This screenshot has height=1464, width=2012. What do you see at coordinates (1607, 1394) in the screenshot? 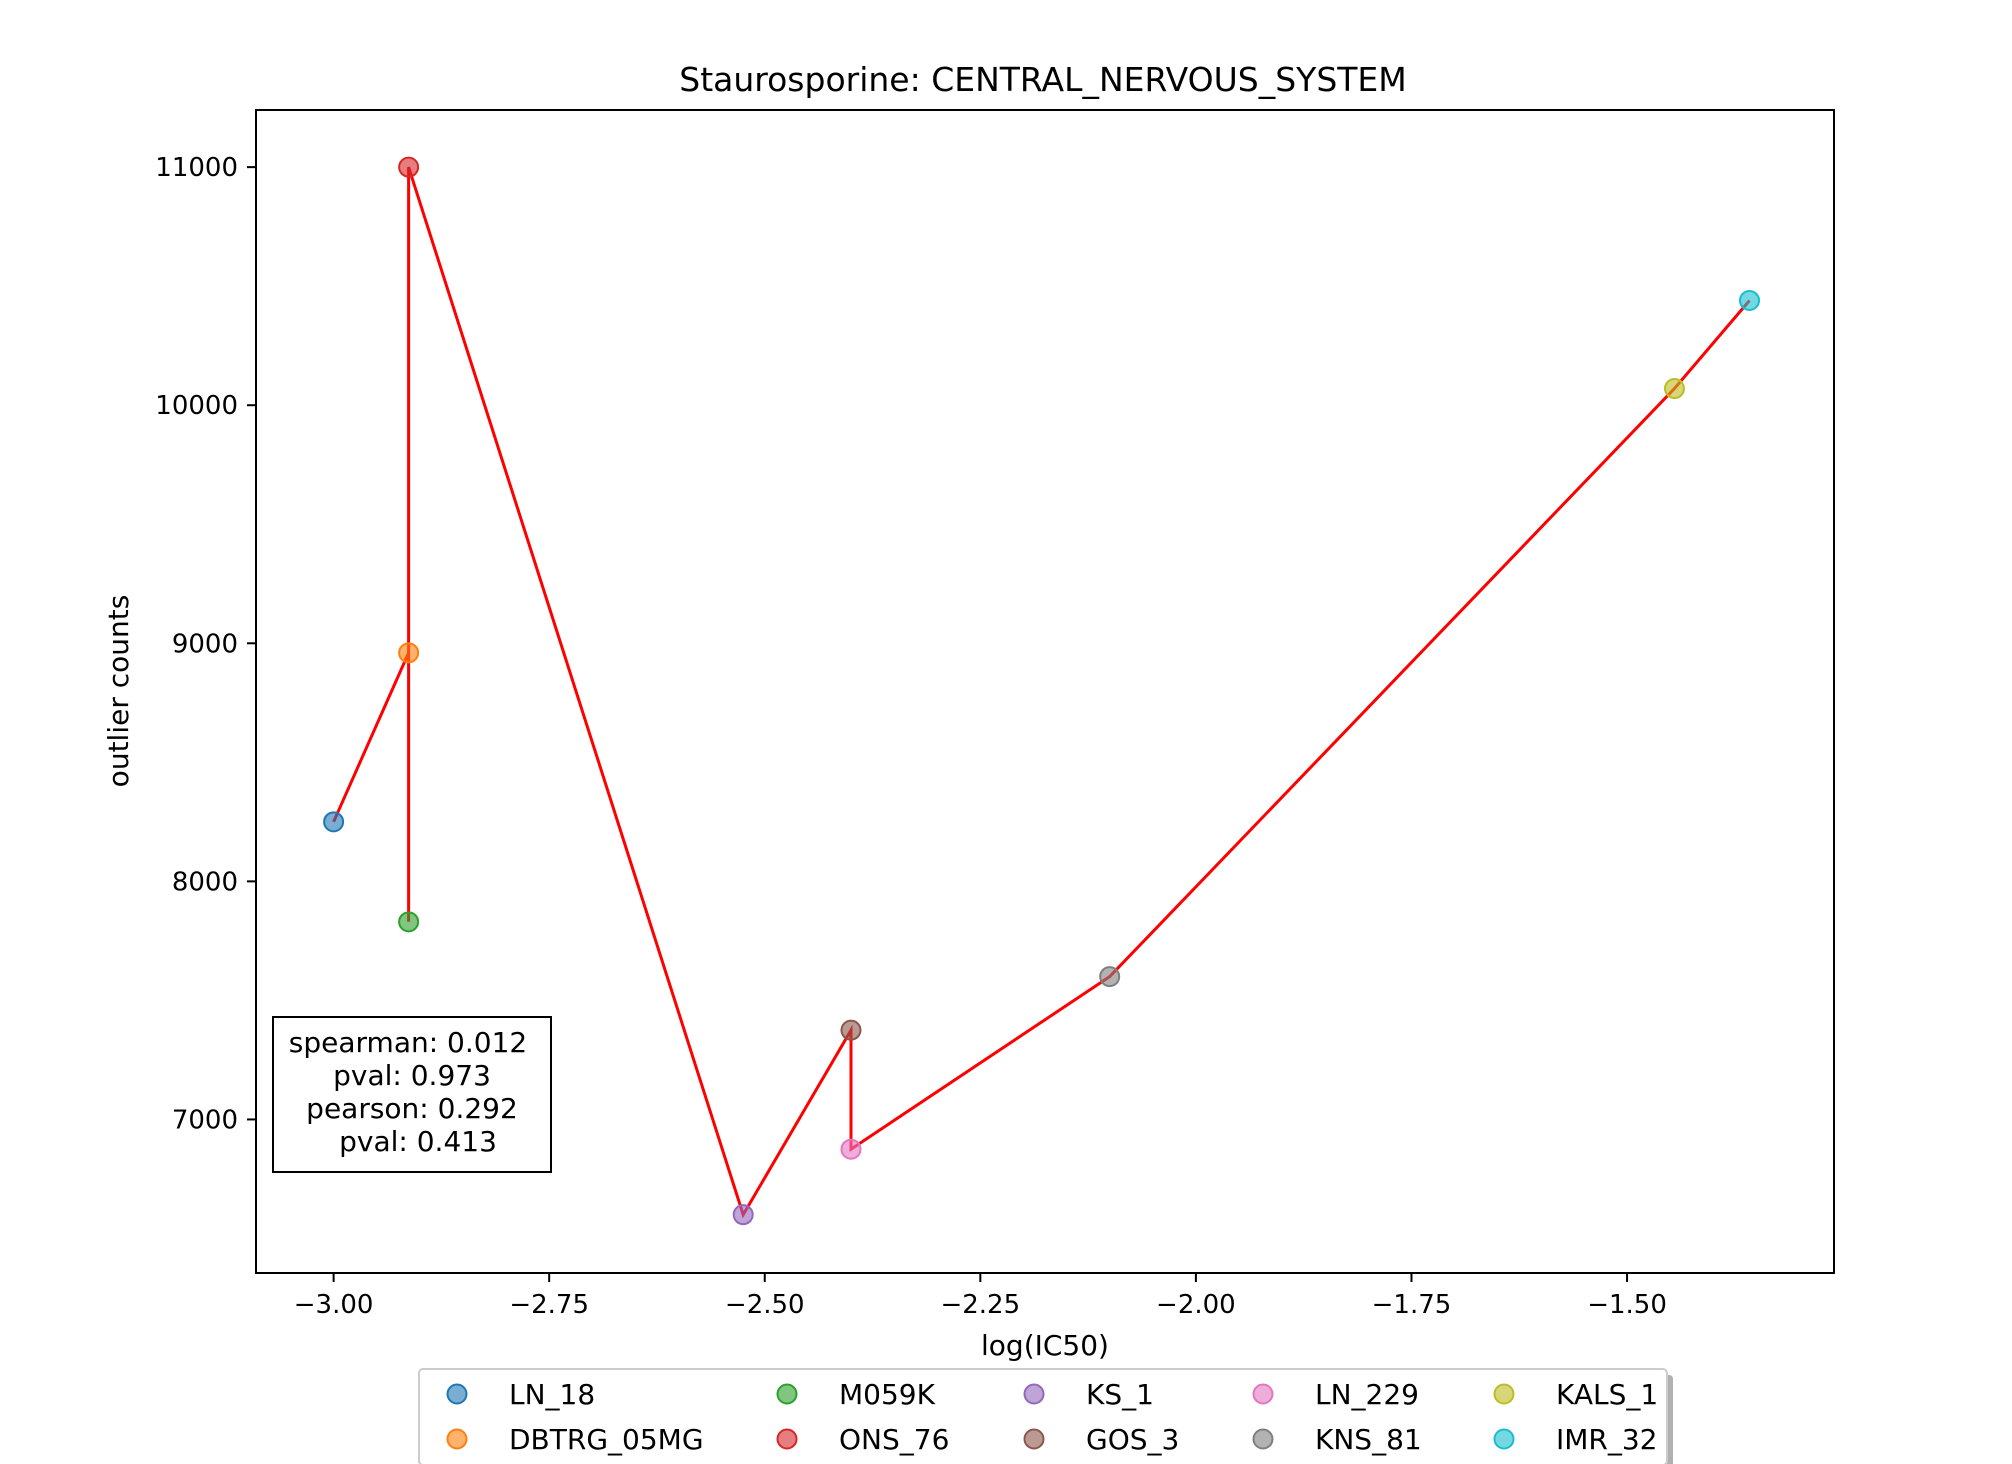
I see `legend-label-kals-1: KALS_1` at bounding box center [1607, 1394].